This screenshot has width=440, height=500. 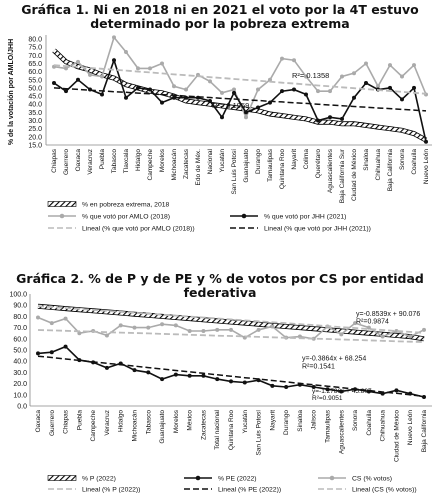 What do you see at coordinates (372, 322) in the screenshot?
I see `trend-equation: R²=0.9874` at bounding box center [372, 322].